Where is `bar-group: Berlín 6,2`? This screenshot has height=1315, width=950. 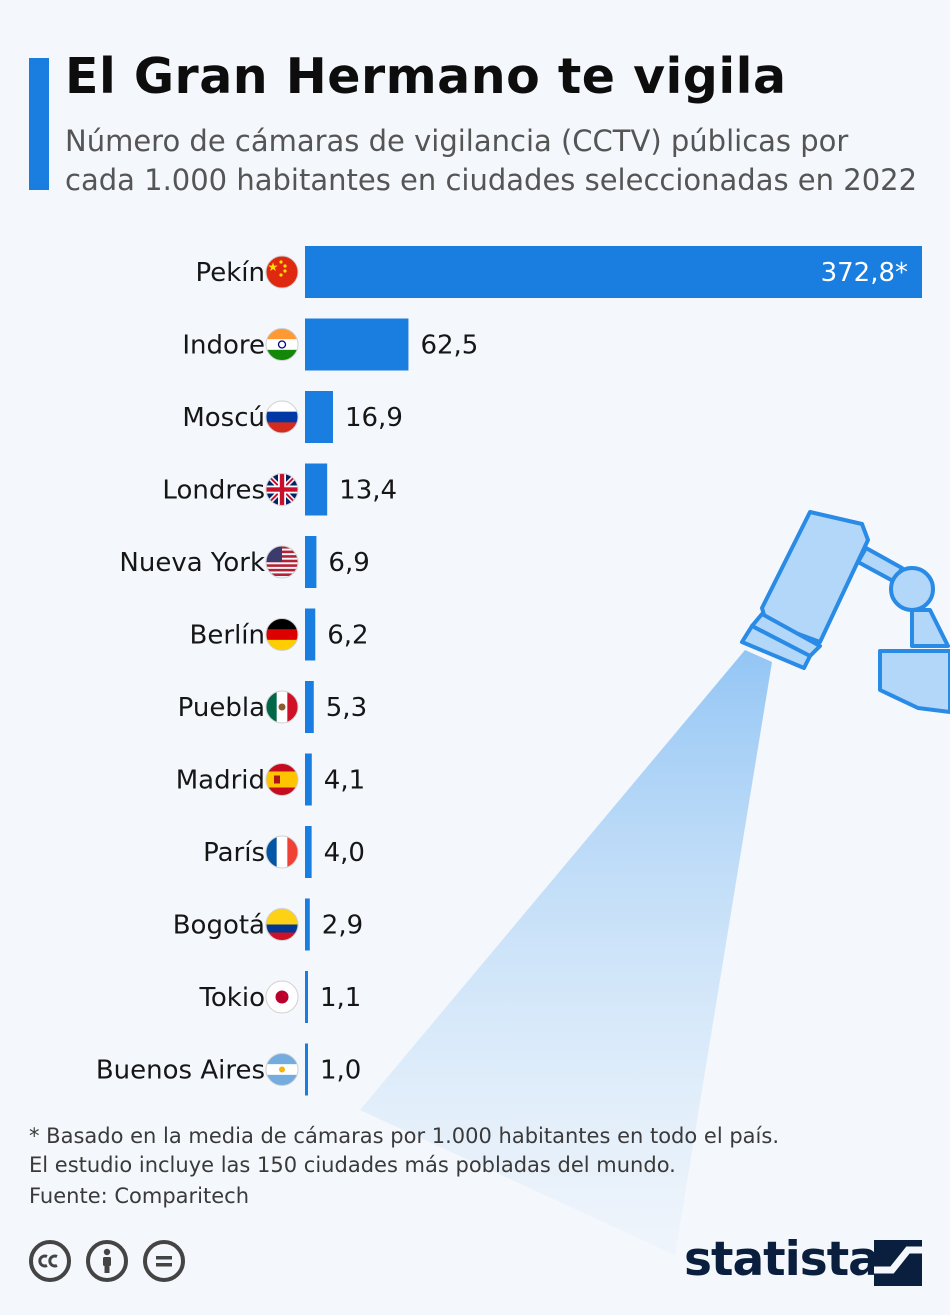
bar-group: Berlín 6,2 is located at coordinates (279, 634).